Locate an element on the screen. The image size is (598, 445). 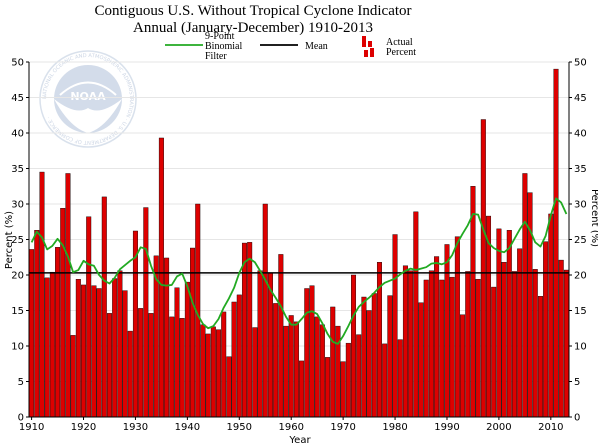
bar-1935 is located at coordinates (161, 277).